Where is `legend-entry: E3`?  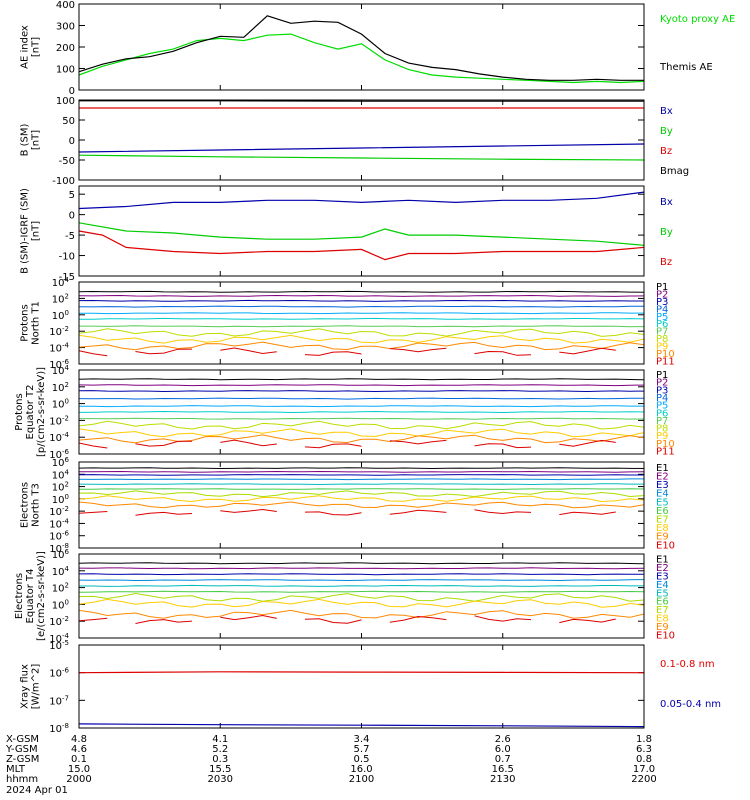
legend-entry: E3 is located at coordinates (662, 485).